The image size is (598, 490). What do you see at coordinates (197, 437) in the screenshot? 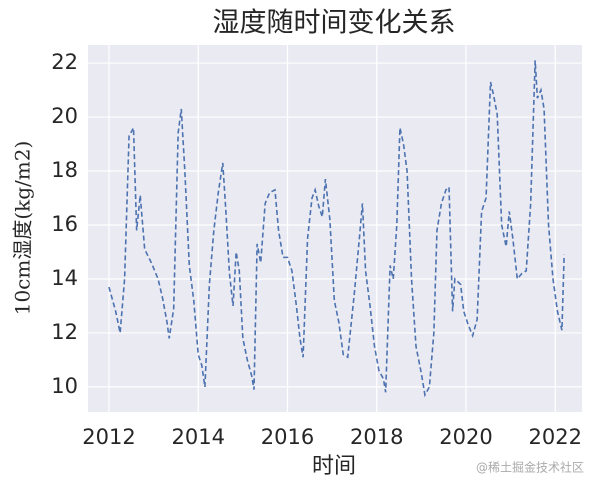
I see `x-tick-label: 2014` at bounding box center [197, 437].